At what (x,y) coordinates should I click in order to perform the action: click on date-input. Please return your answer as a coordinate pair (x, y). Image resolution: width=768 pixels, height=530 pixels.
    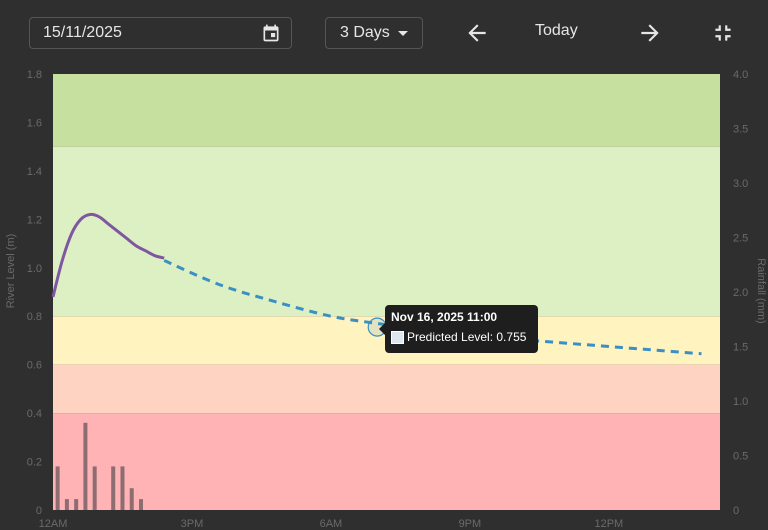
    Looking at the image, I should click on (148, 33).